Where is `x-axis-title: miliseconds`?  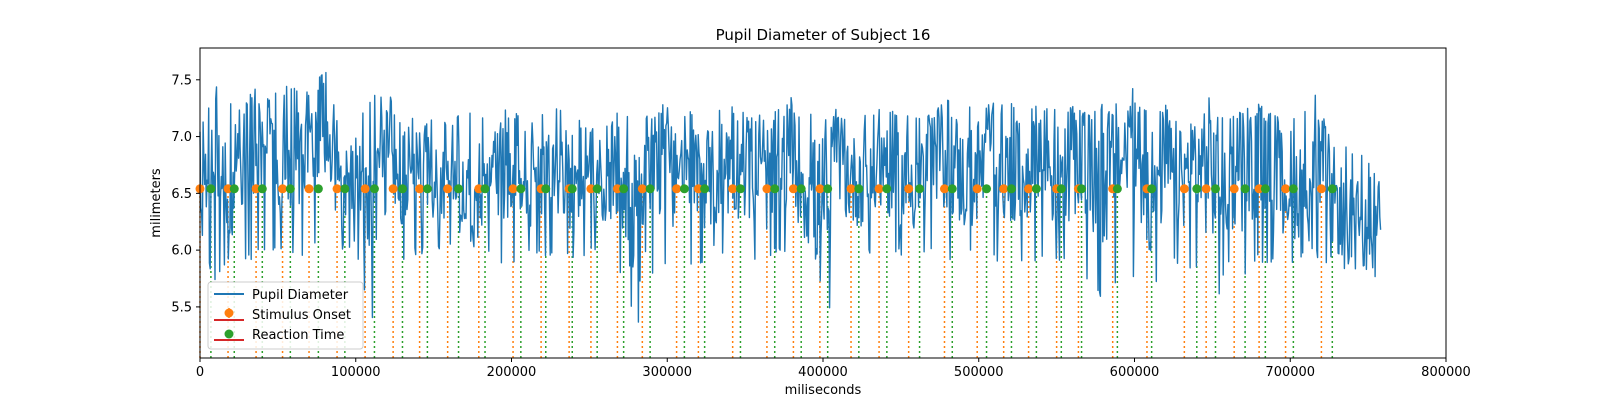 x-axis-title: miliseconds is located at coordinates (823, 390).